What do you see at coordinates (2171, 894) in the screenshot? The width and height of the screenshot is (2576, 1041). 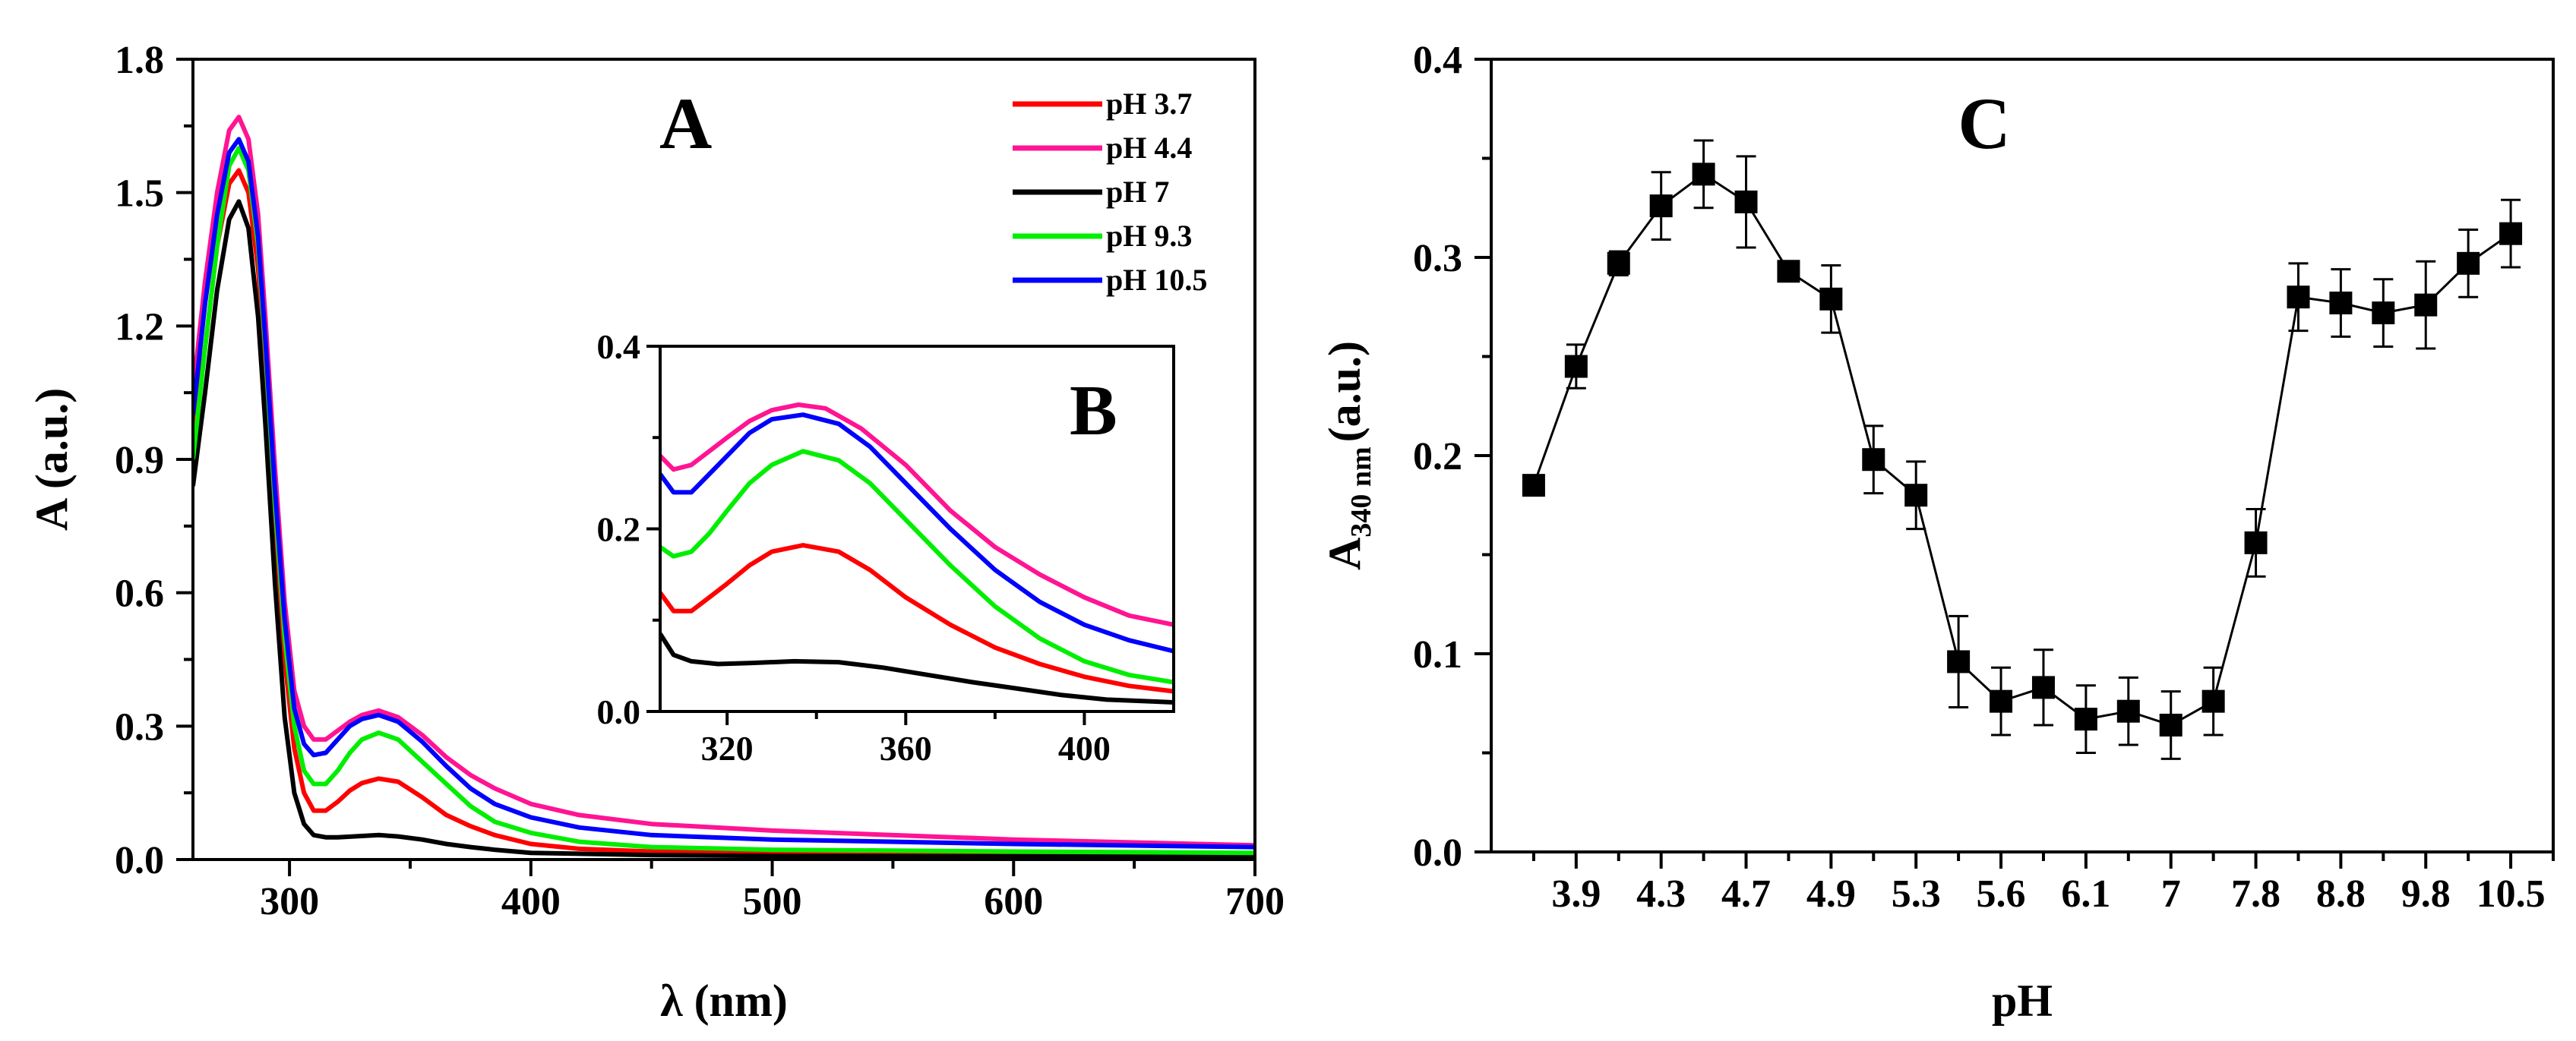 I see `x-tick-label: 7` at bounding box center [2171, 894].